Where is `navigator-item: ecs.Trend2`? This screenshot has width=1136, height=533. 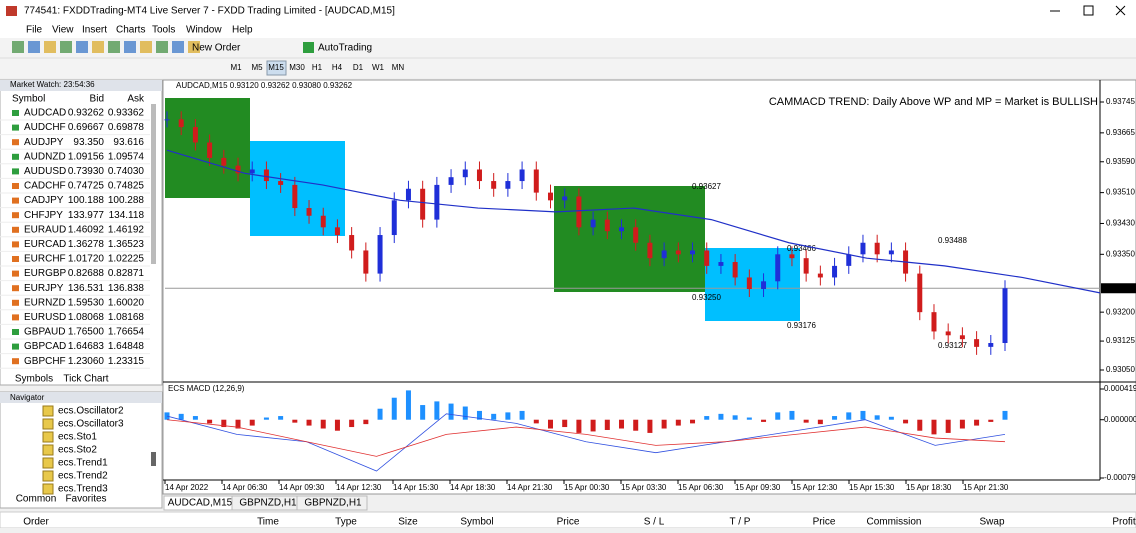
navigator-item: ecs.Trend2 is located at coordinates (83, 476).